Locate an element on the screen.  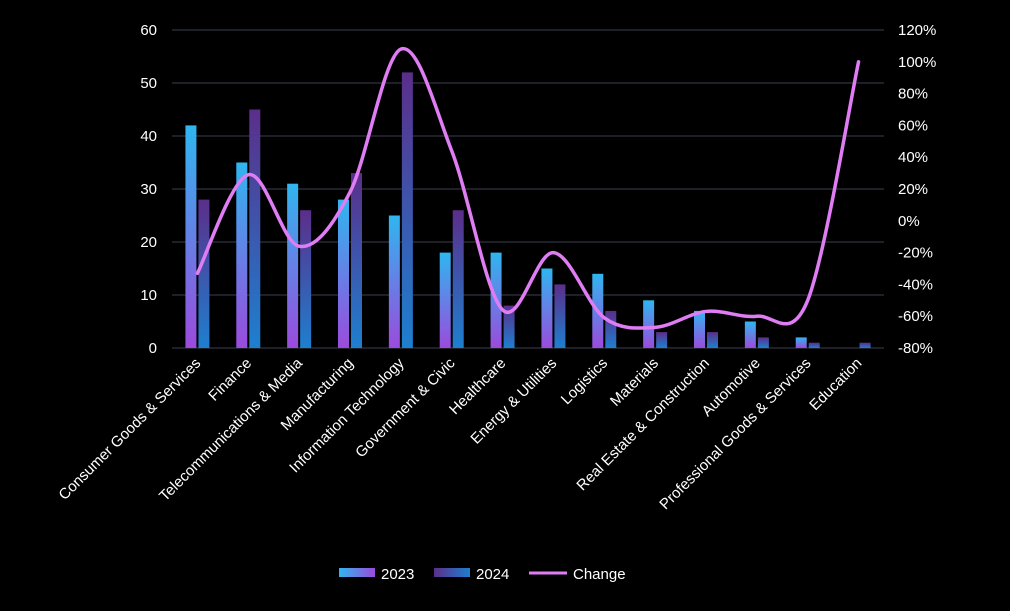
left-tick-label: 10 is located at coordinates (148, 295).